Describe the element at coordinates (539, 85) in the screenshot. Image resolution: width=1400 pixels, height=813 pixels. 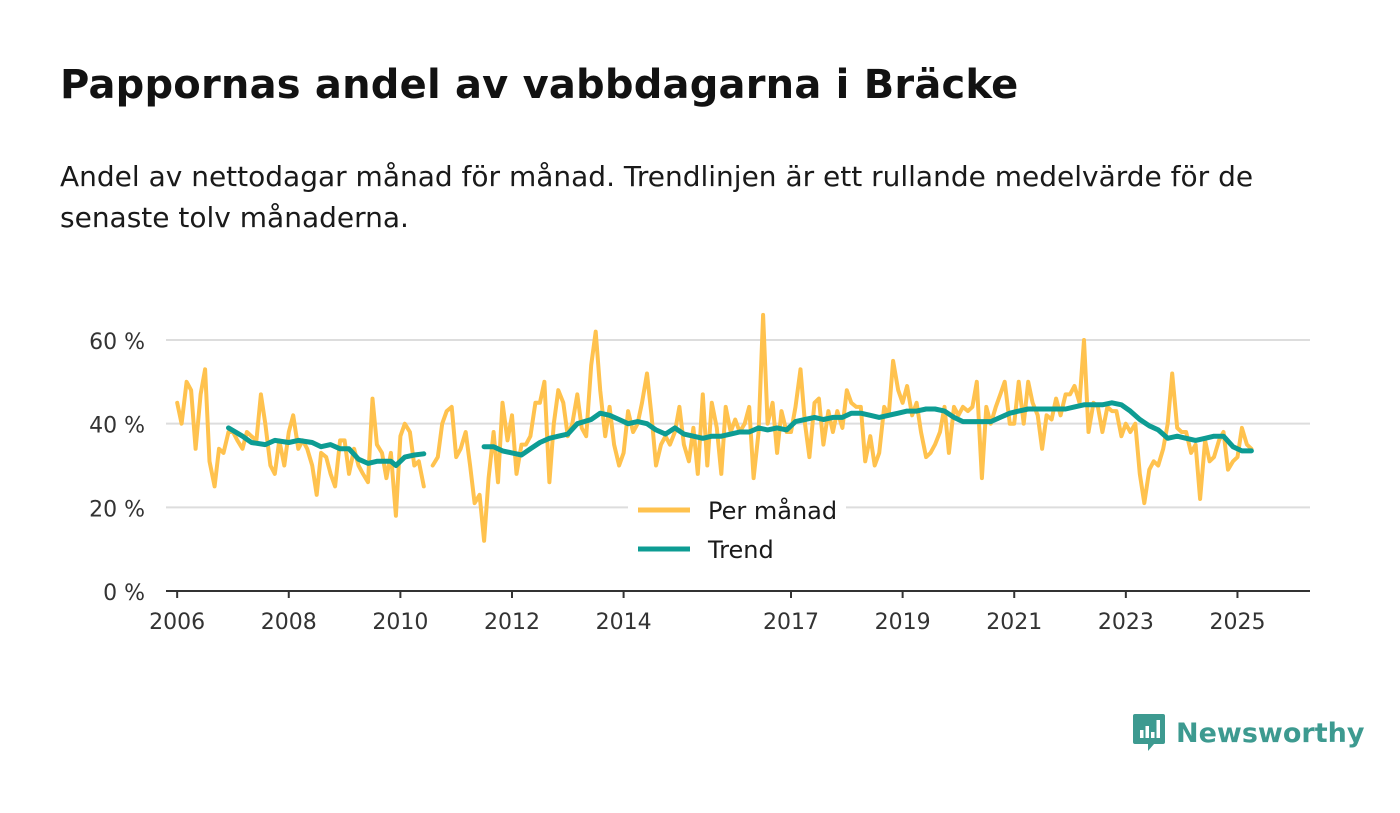
I see `chart-title: Pappornas andel av vabbdagarna i Bräcke` at that location.